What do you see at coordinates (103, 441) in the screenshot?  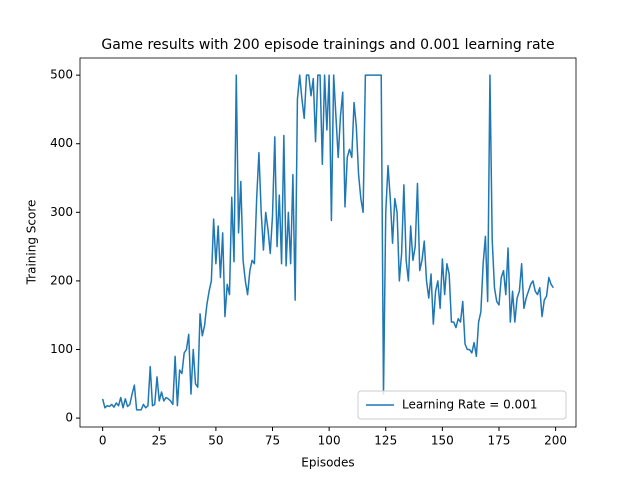 I see `x-tick-label: 0` at bounding box center [103, 441].